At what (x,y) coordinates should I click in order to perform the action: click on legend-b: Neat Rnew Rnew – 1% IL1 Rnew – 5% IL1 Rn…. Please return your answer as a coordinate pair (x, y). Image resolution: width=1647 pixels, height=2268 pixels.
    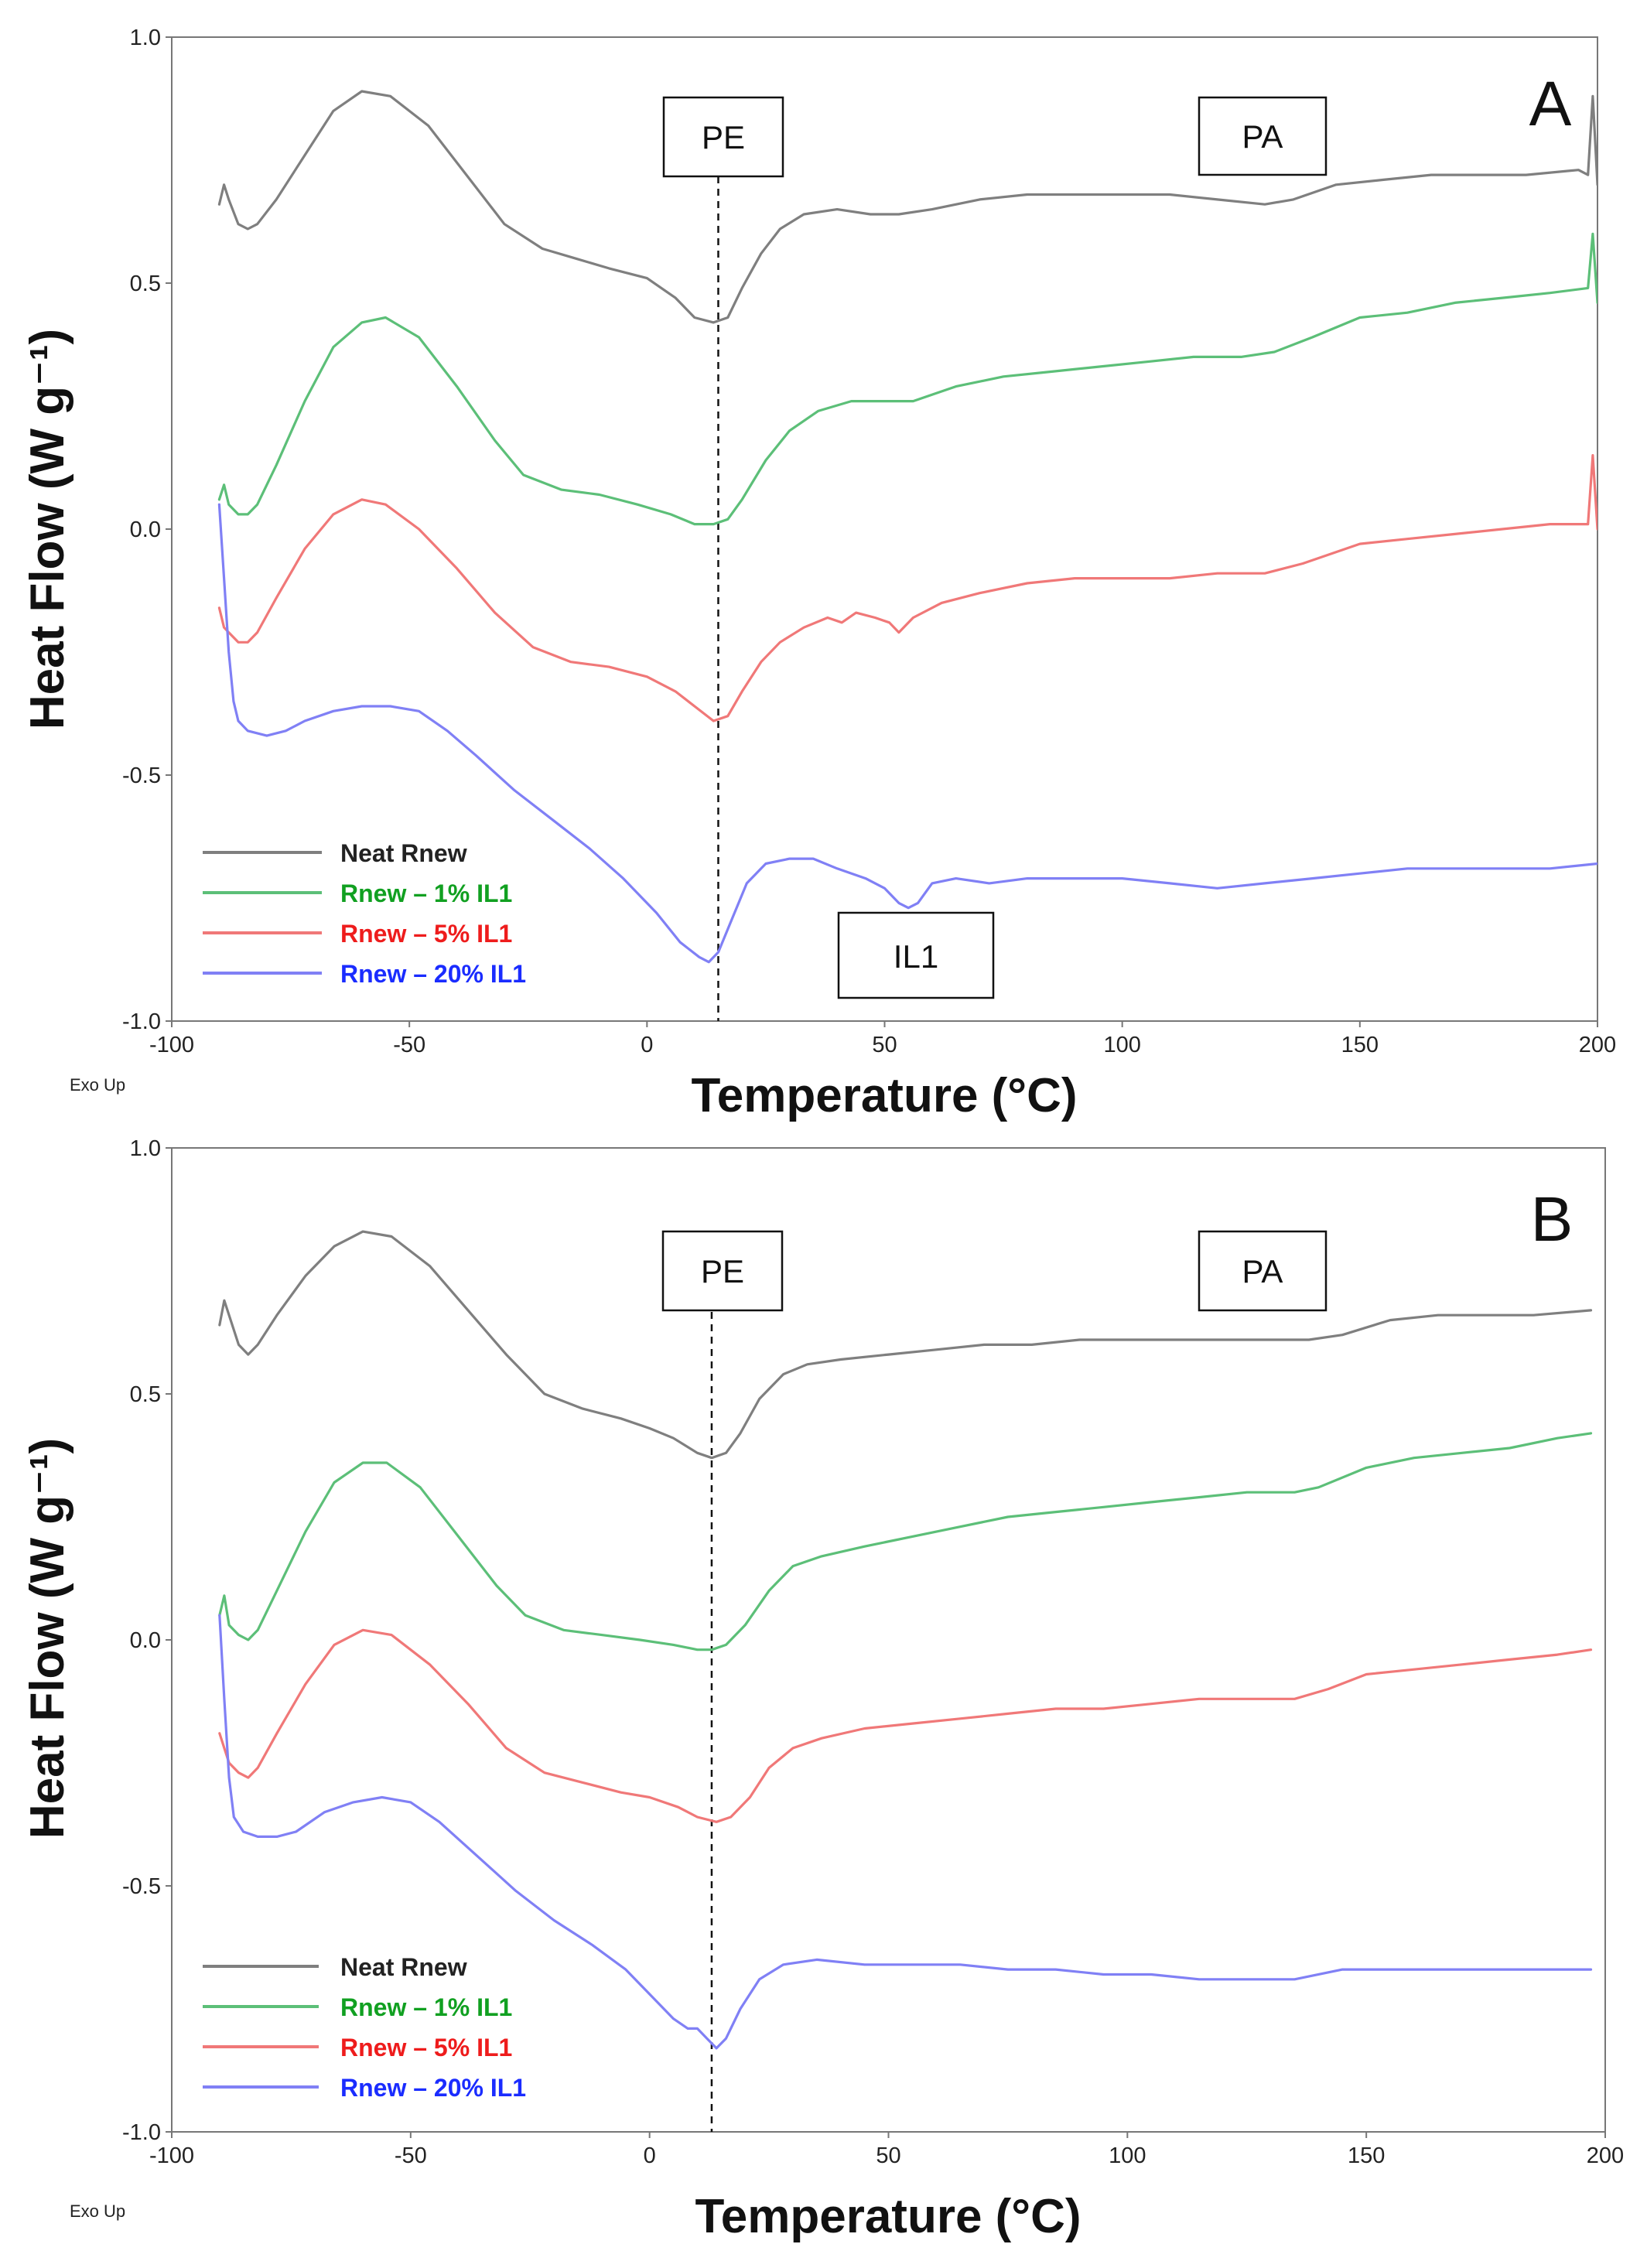
    Looking at the image, I should click on (364, 2028).